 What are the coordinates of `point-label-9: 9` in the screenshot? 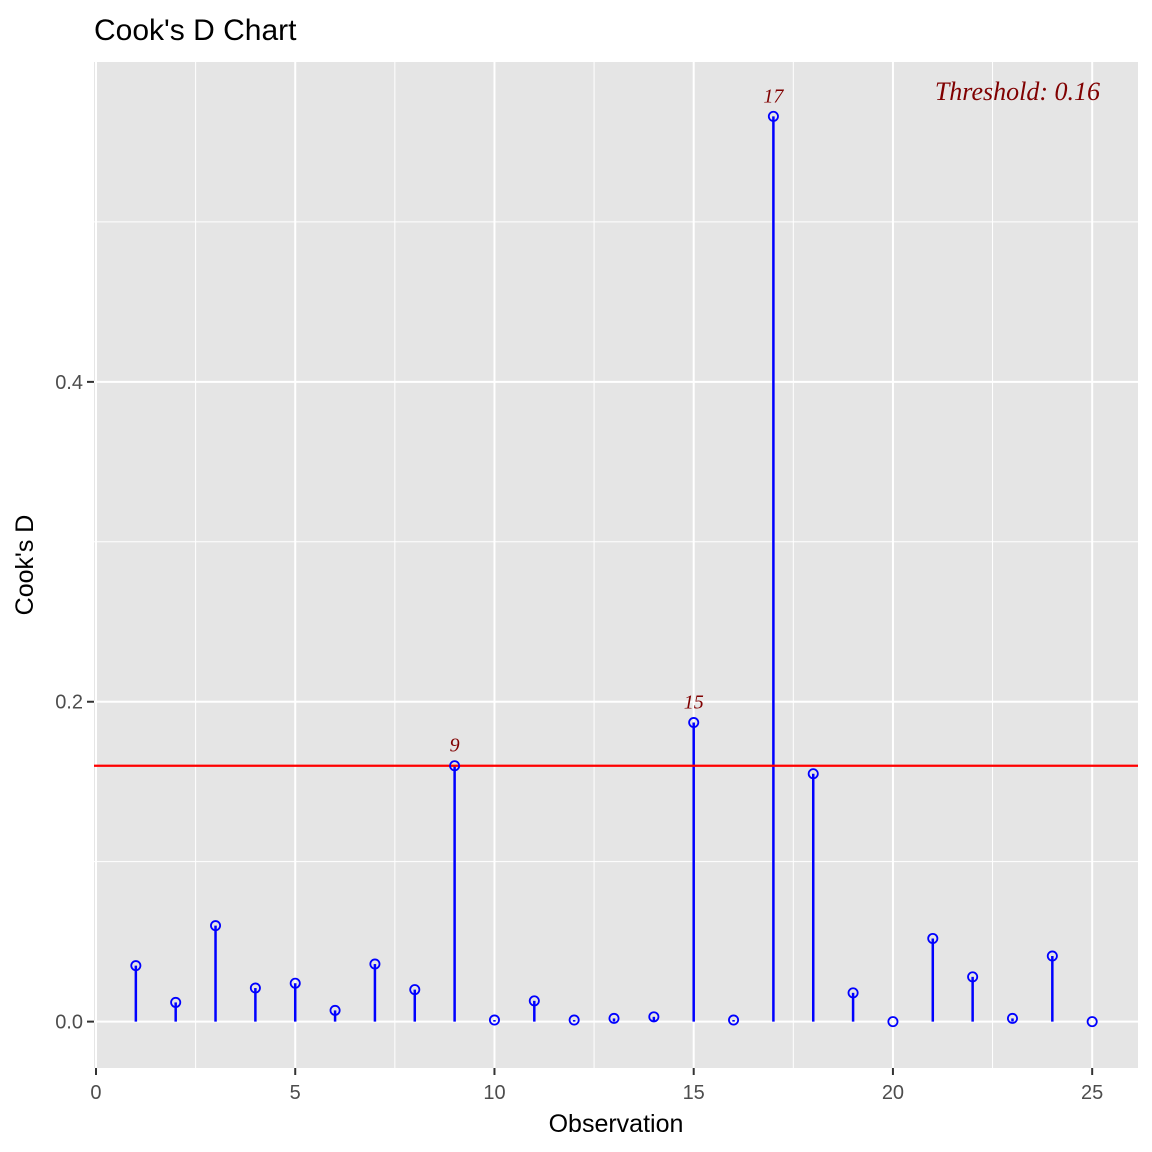 It's located at (455, 746).